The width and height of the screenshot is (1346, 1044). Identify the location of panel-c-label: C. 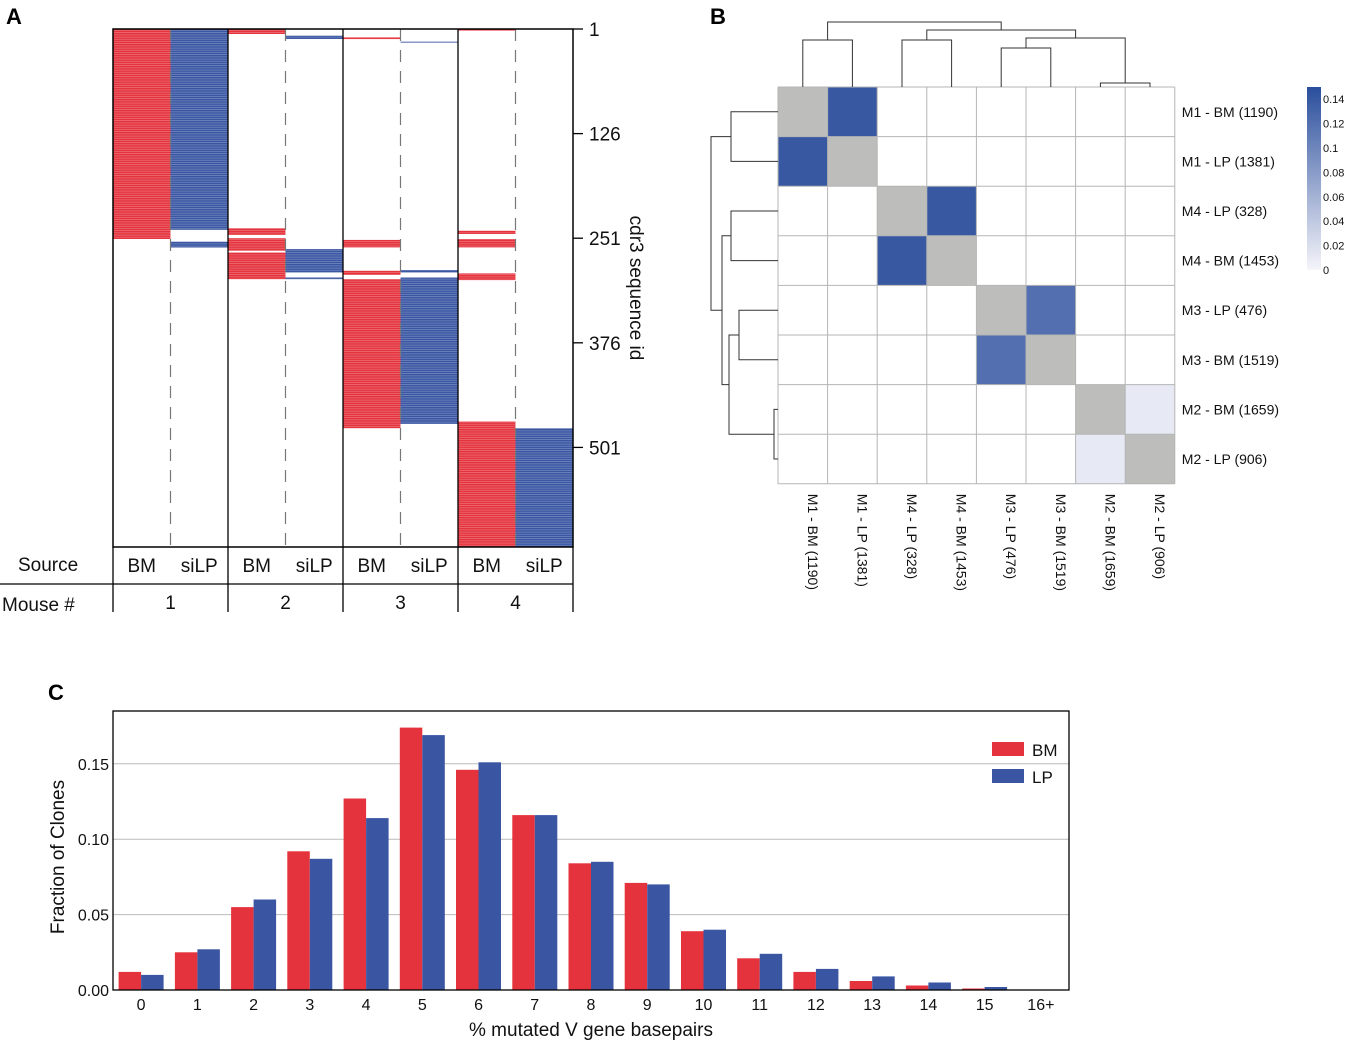
(56, 692).